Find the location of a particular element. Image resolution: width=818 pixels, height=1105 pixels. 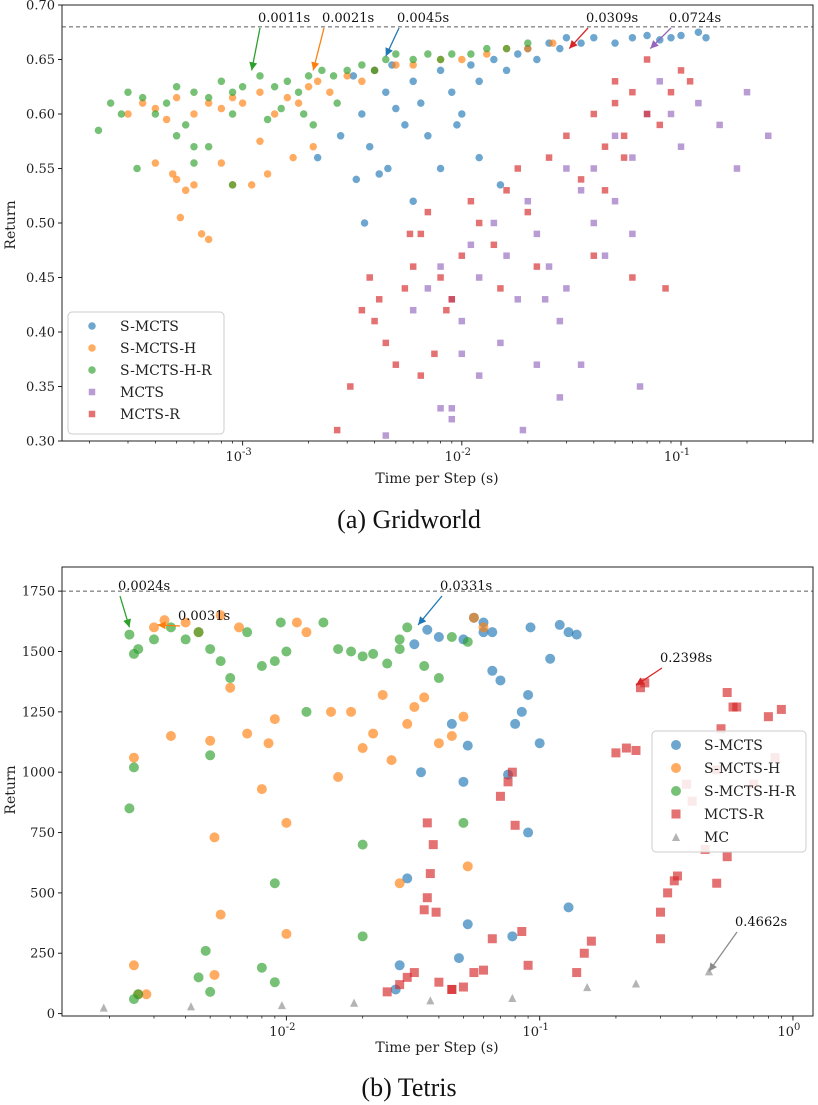

gridworld-legend-label: MCTS-R is located at coordinates (150, 415).